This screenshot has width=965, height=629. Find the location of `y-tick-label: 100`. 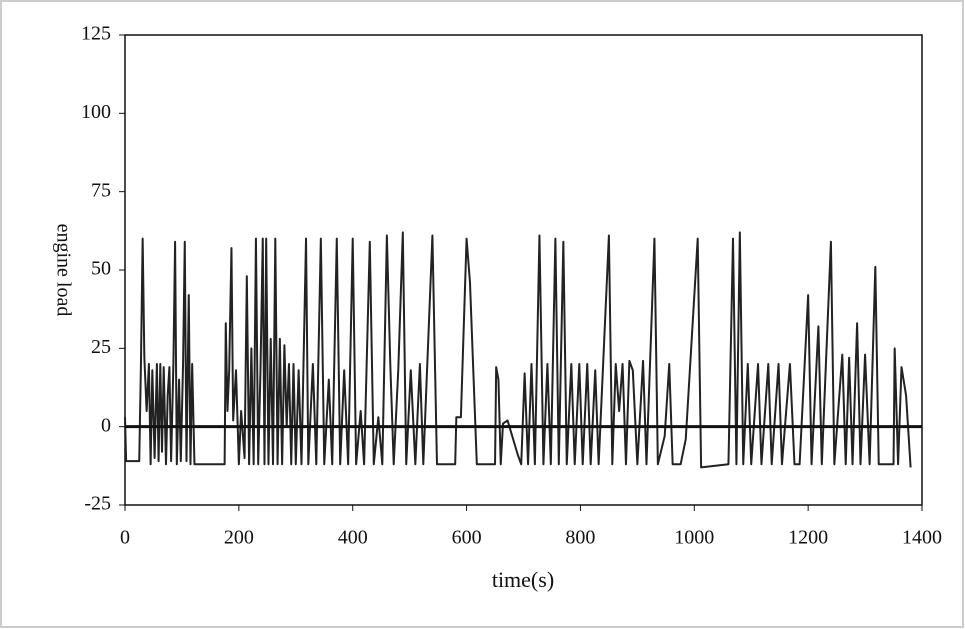

y-tick-label: 100 is located at coordinates (96, 112).